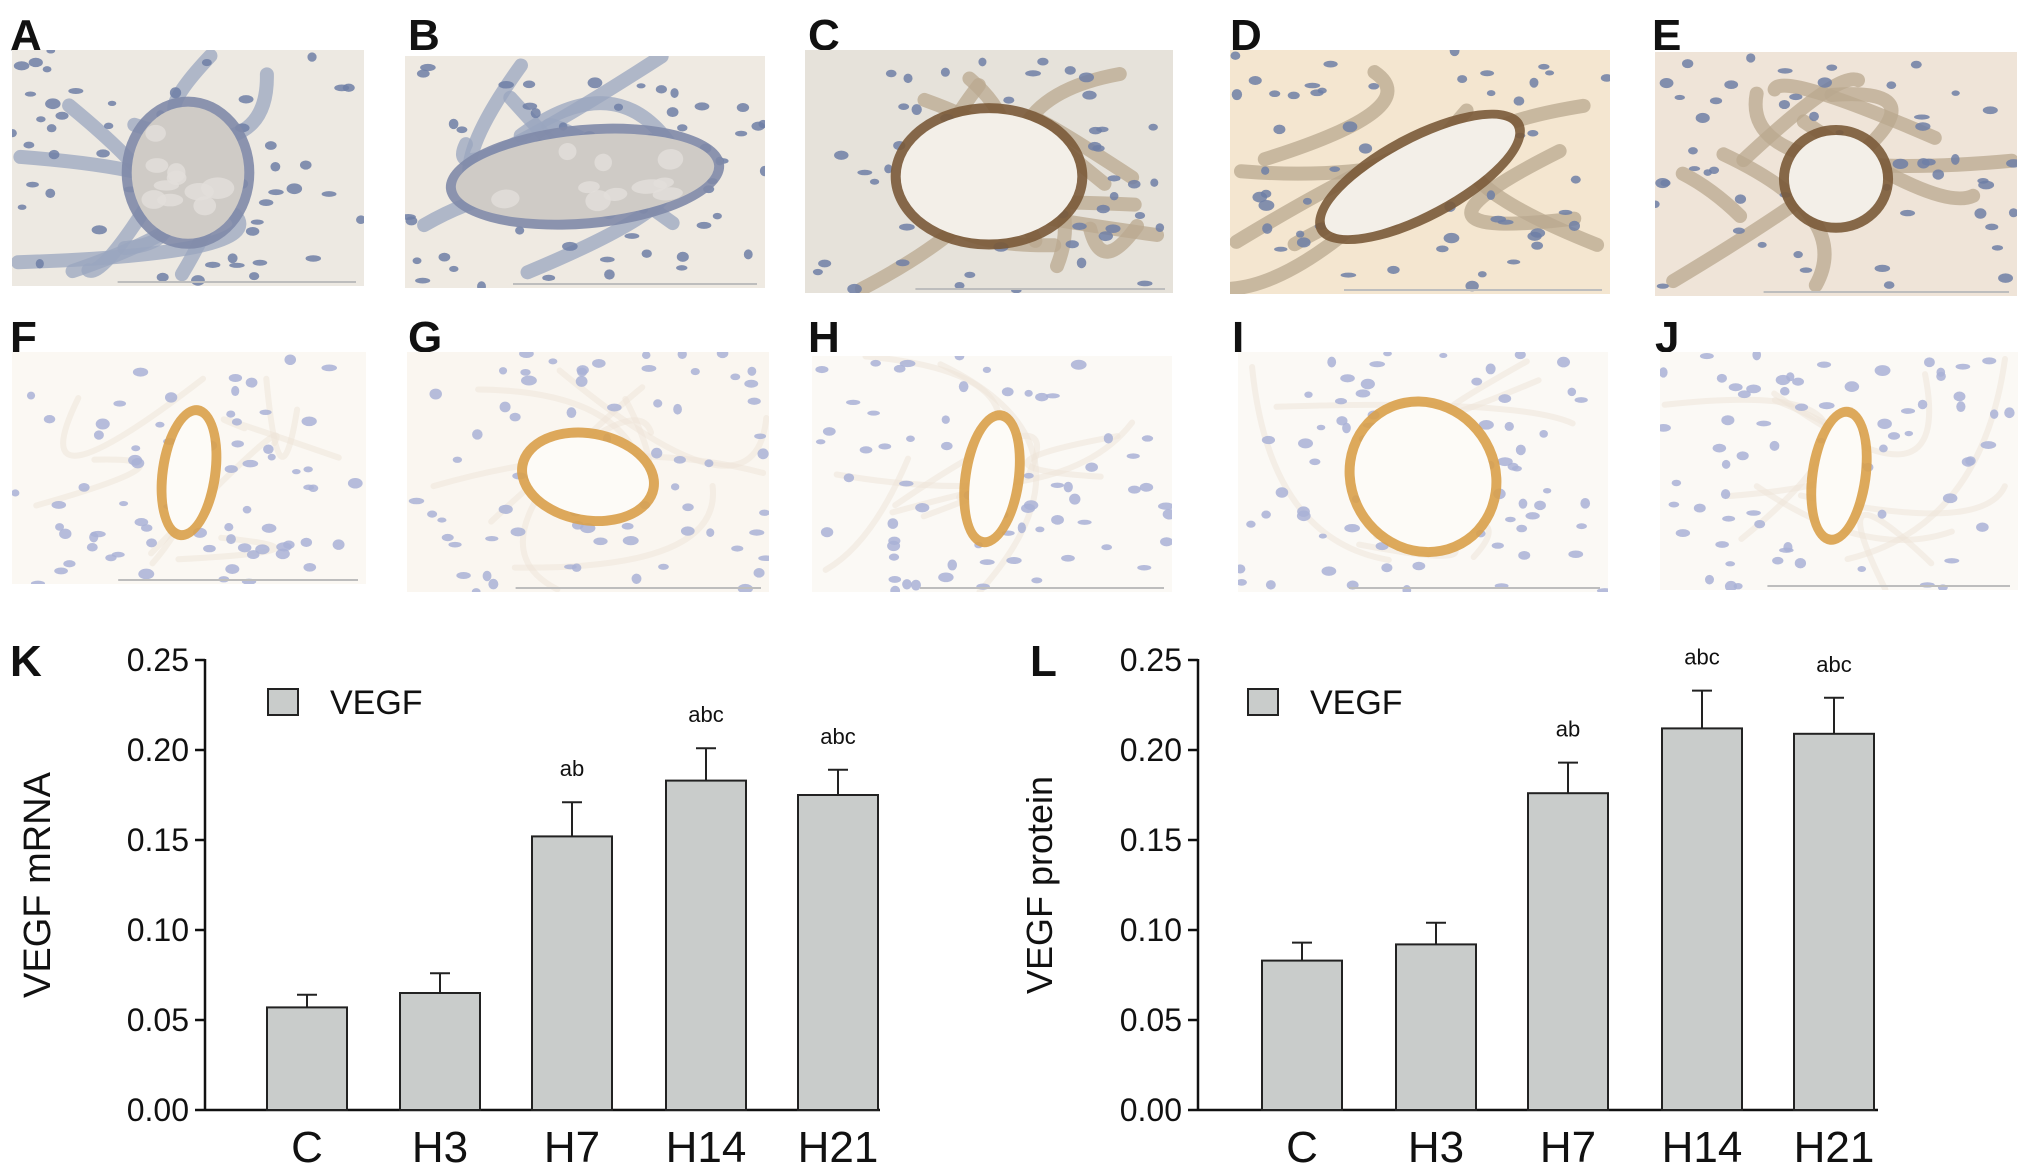  What do you see at coordinates (38, 884) in the screenshot?
I see `y-axis-label: VEGF mRNA` at bounding box center [38, 884].